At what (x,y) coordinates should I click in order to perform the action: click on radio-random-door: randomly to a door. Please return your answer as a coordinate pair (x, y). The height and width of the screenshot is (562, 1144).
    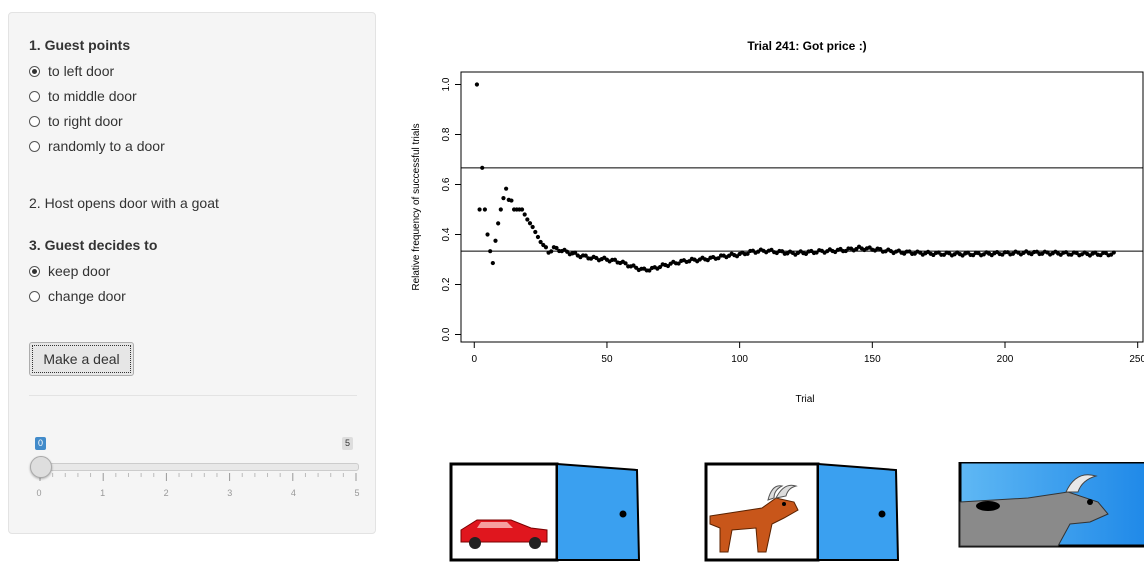
    Looking at the image, I should click on (97, 146).